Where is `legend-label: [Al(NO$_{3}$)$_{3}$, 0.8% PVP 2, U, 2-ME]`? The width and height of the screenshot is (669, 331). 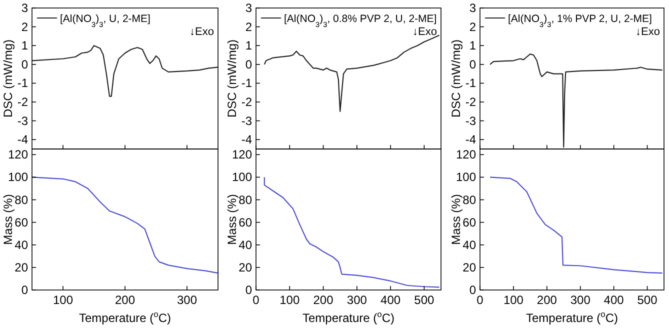
legend-label: [Al(NO$_{3}$)$_{3}$, 0.8% PVP 2, U, 2-ME] is located at coordinates (360, 20).